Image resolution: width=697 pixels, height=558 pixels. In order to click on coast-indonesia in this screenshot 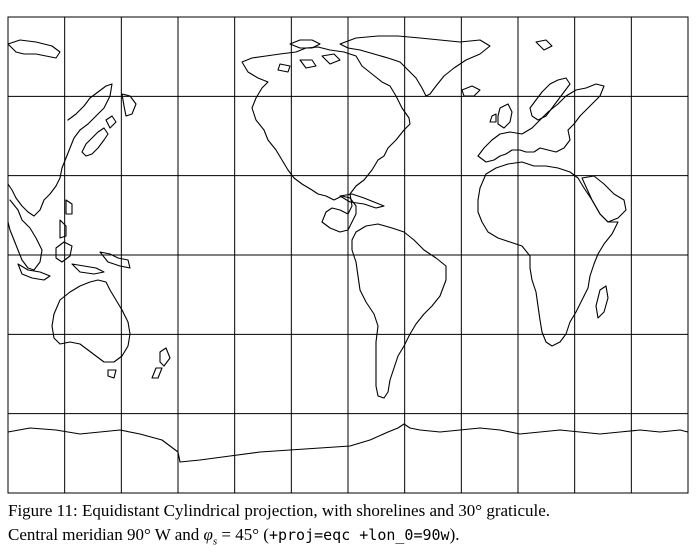, I will do `click(74, 240)`.